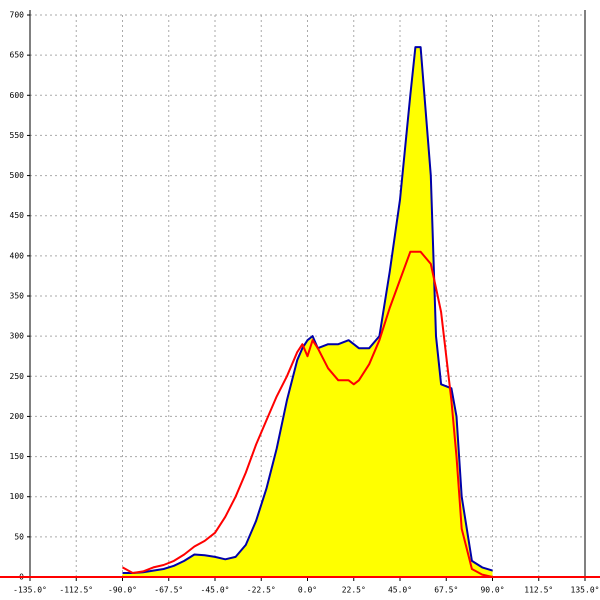  Describe the element at coordinates (17, 175) in the screenshot. I see `y-tick-label: 500` at that location.